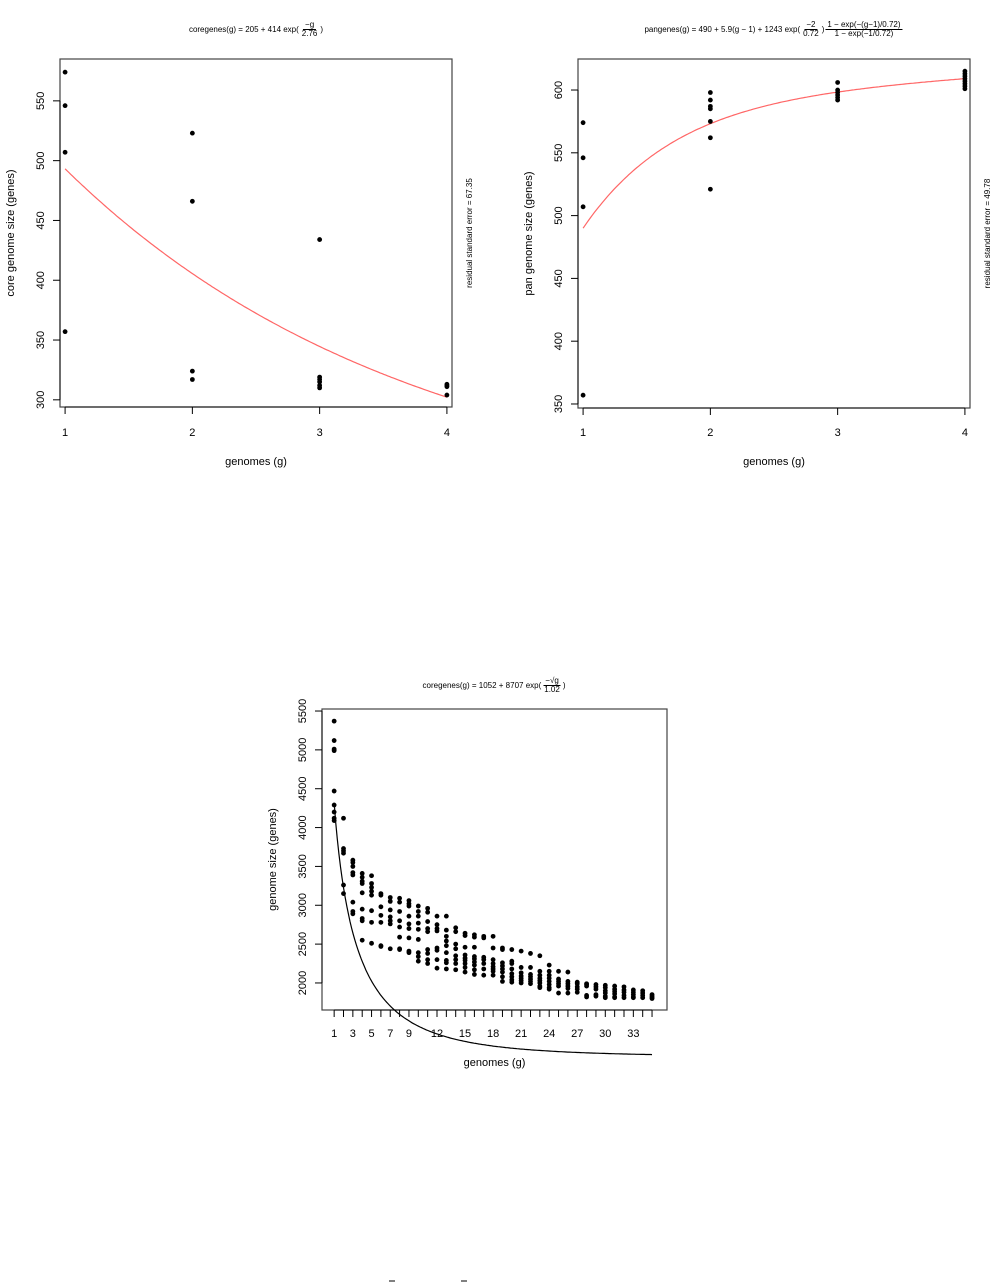 Image resolution: width=1001 pixels, height=1283 pixels. I want to click on fraction: −g 2.76, so click(310, 29).